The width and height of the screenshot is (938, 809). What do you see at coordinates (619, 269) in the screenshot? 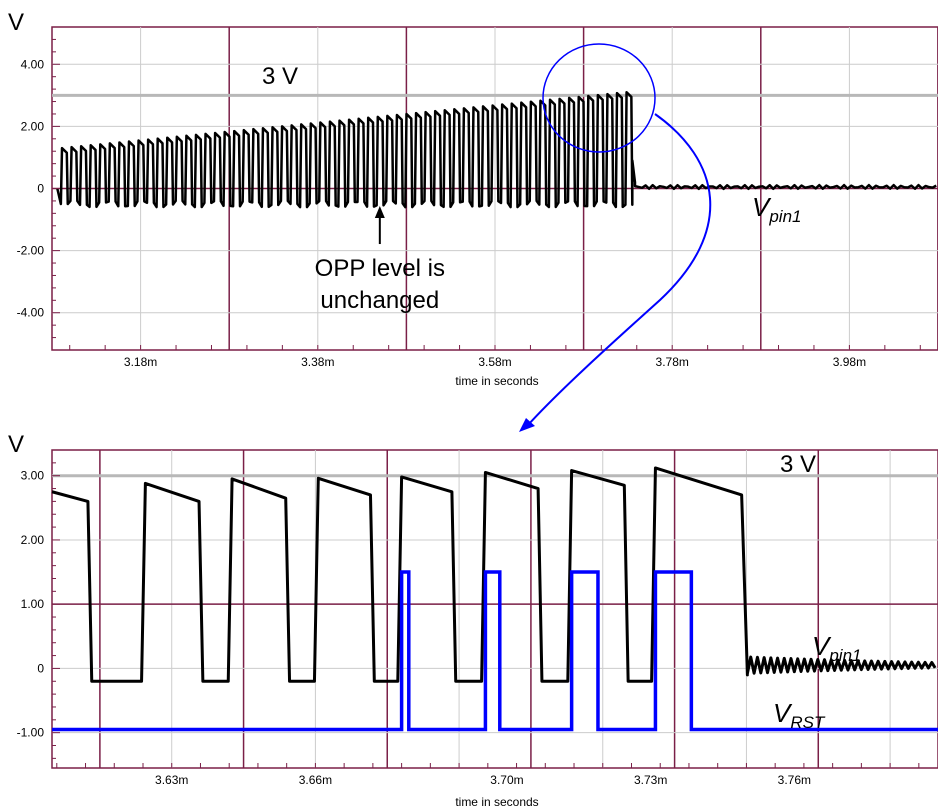
I see `zoom-arrow` at bounding box center [619, 269].